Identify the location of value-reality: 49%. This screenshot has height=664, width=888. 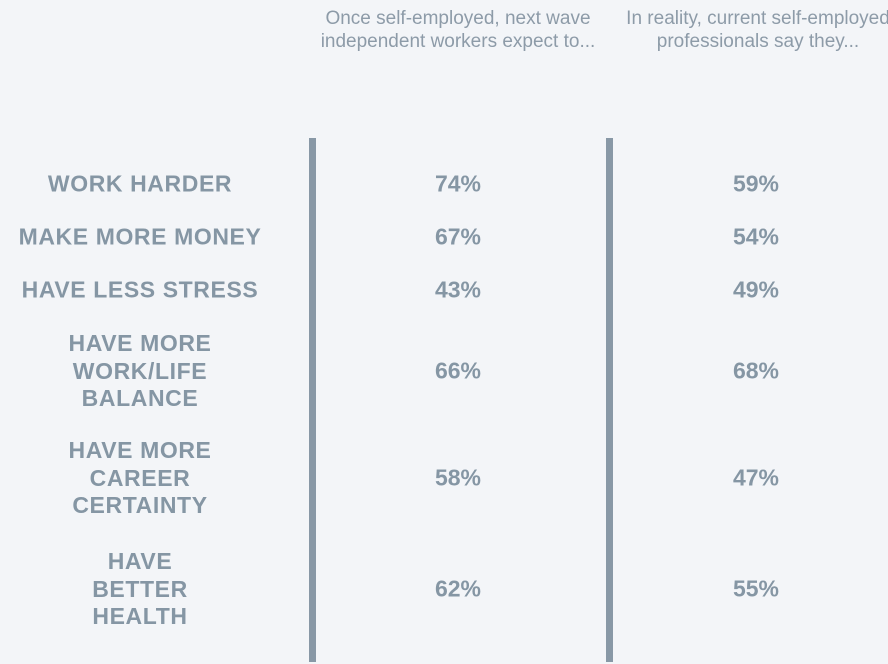
(756, 289).